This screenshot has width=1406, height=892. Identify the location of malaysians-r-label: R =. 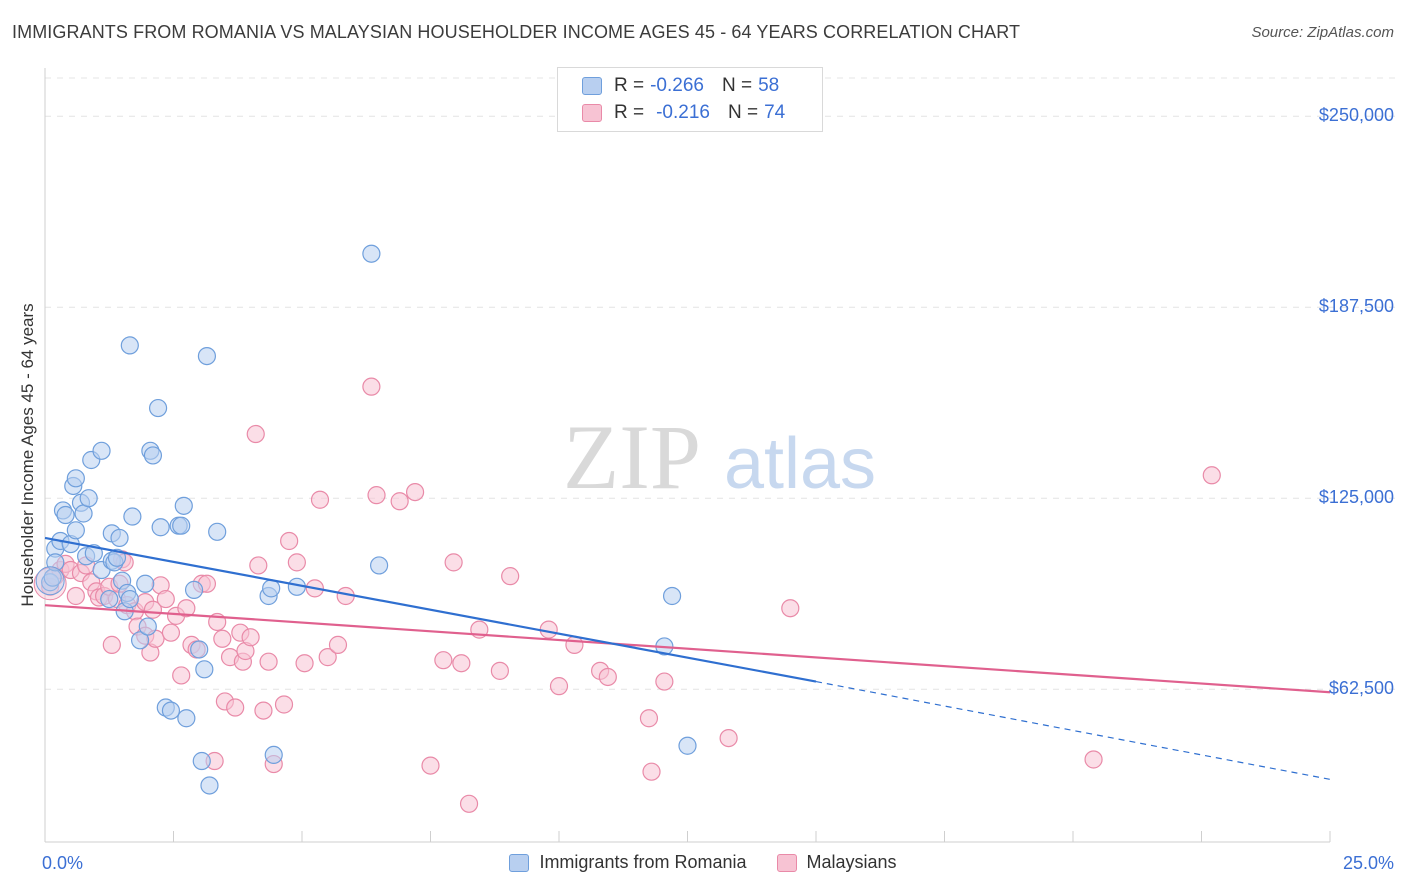
(629, 112).